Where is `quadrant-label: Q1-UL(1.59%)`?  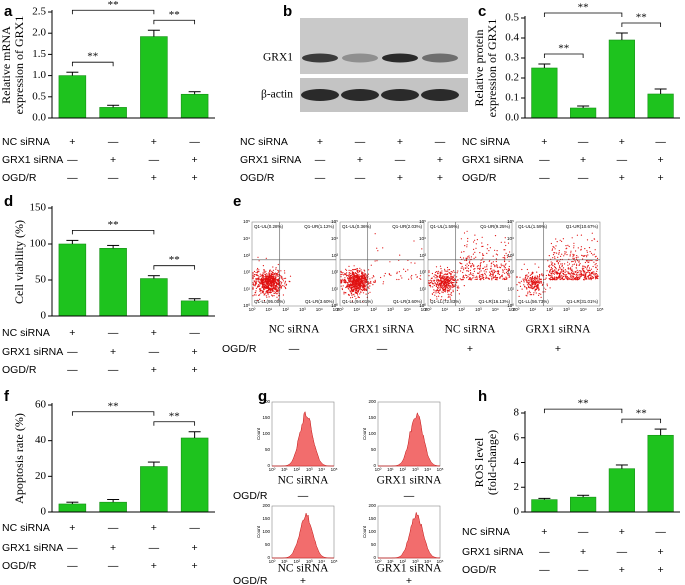 quadrant-label: Q1-UL(1.59%) is located at coordinates (445, 226).